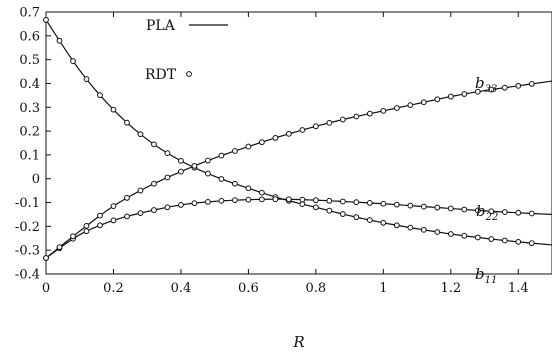 This screenshot has height=356, width=552. I want to click on x-tick-label: 1, so click(383, 288).